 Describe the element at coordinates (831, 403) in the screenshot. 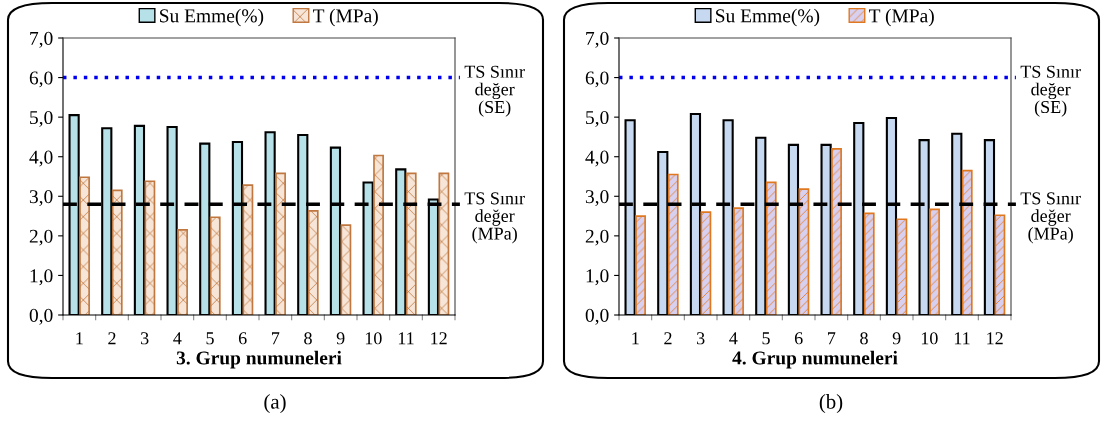

I see `text: (b)` at that location.